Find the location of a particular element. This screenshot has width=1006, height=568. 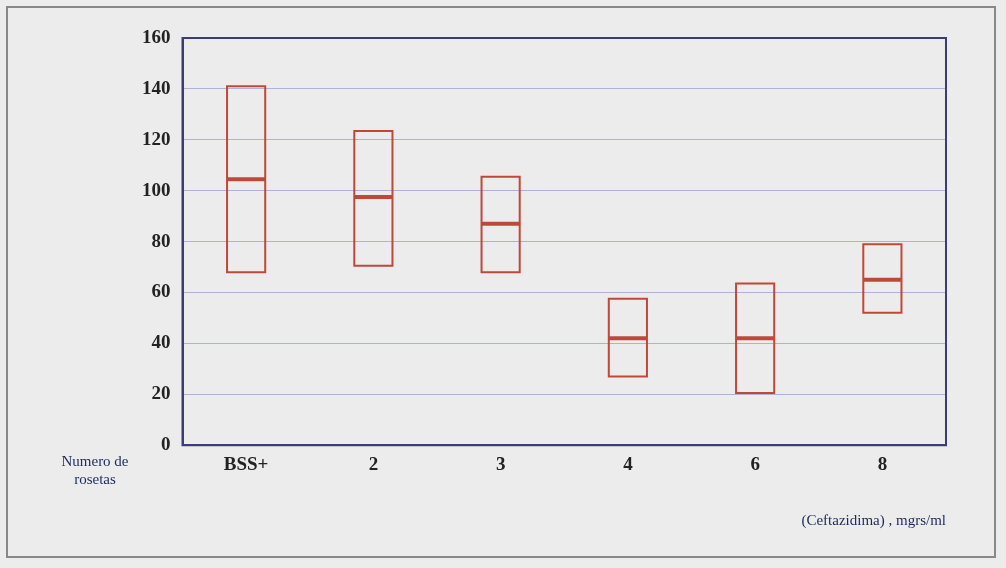

x-tick-label: 8 is located at coordinates (882, 463).